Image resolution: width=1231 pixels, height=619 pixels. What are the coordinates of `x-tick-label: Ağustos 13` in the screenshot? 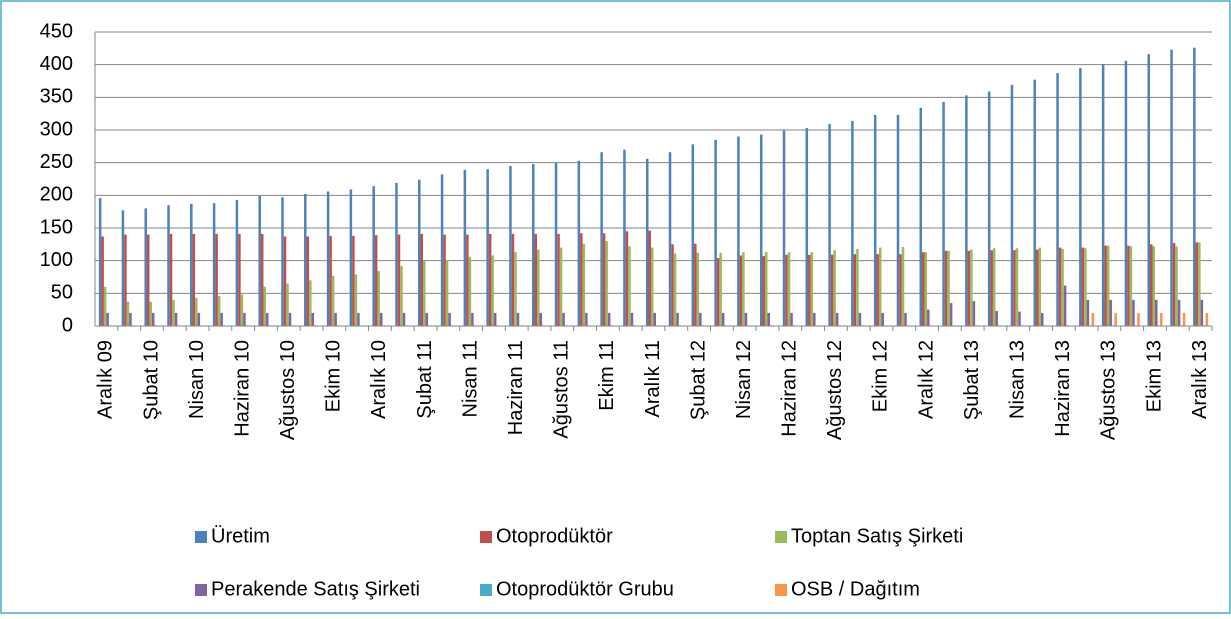 It's located at (1109, 390).